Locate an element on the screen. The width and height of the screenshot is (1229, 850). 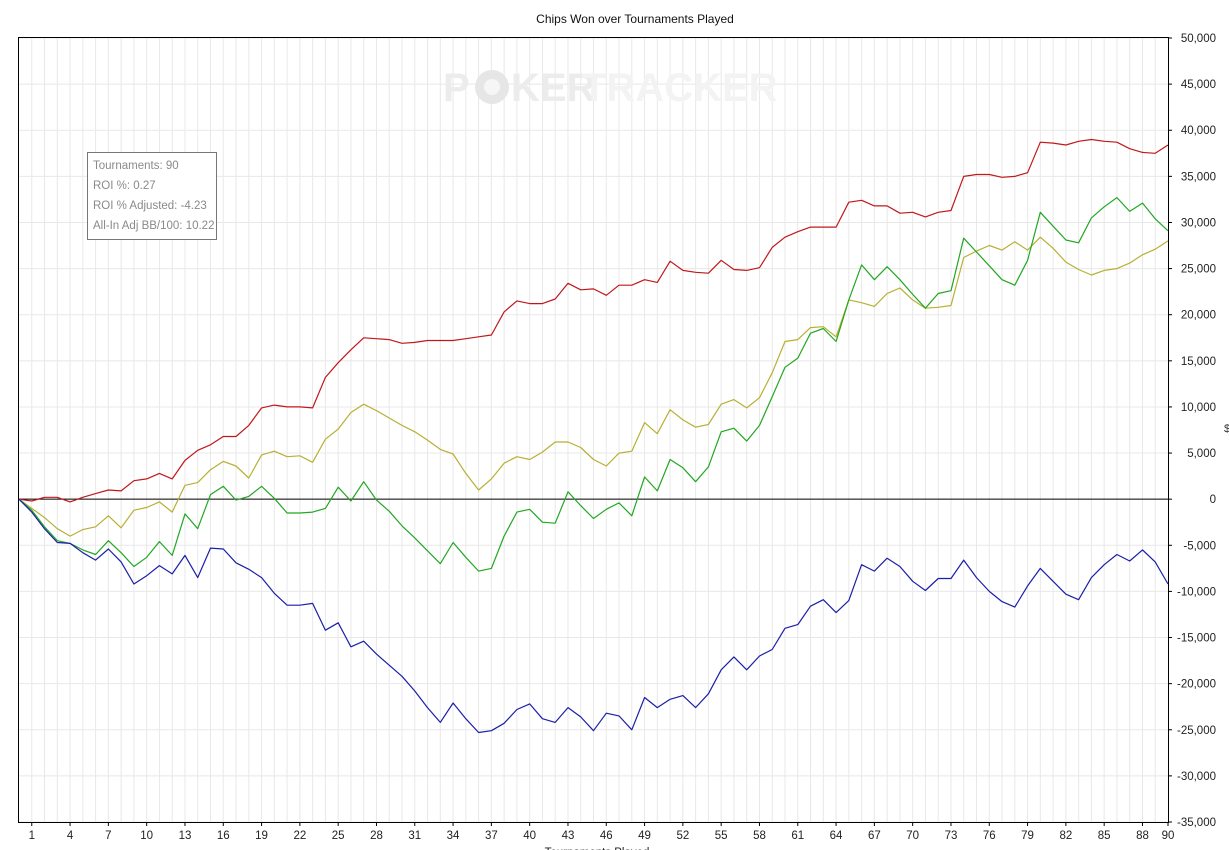
x-tick-label: 4 is located at coordinates (70, 836).